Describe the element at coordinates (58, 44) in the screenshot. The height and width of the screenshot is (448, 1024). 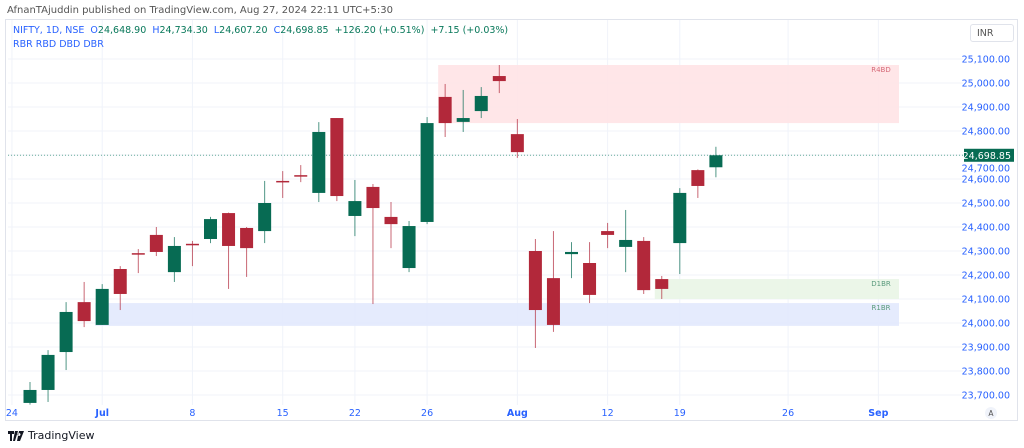
I see `indicator-label: RBR RBD DBD DBR` at that location.